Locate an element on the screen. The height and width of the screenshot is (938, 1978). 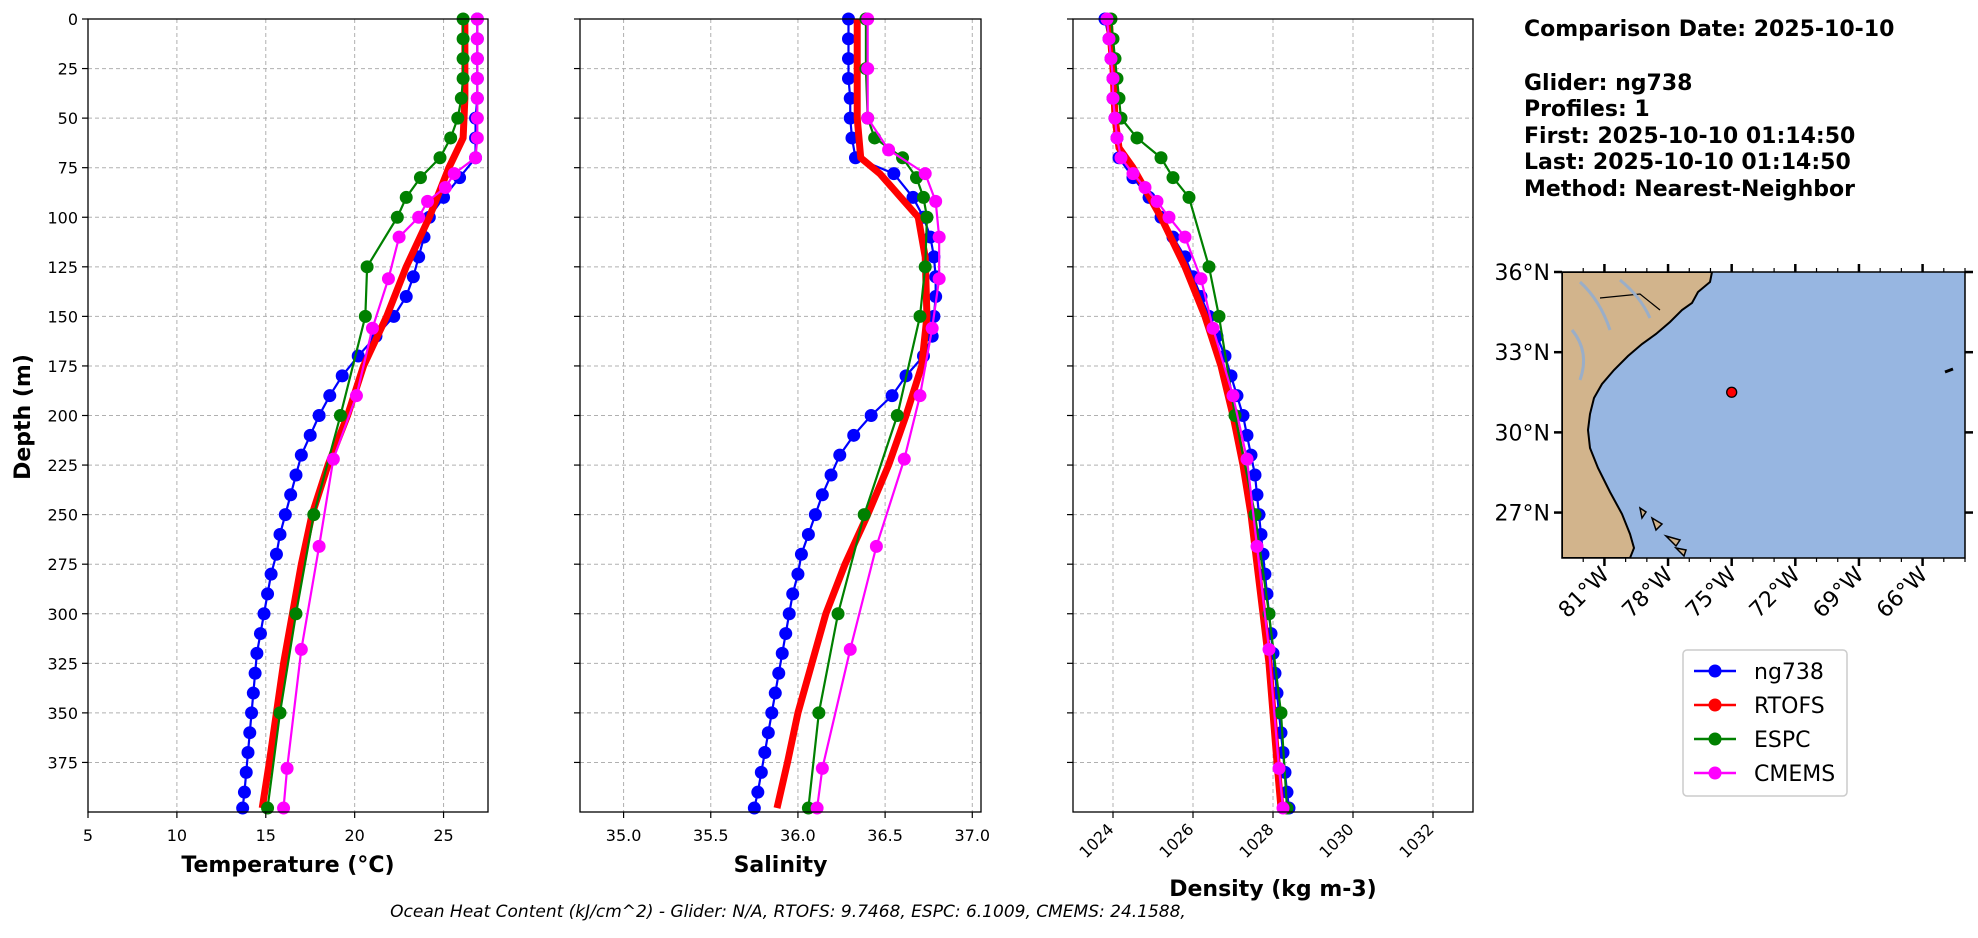
map-bermuda is located at coordinates (1949, 370).